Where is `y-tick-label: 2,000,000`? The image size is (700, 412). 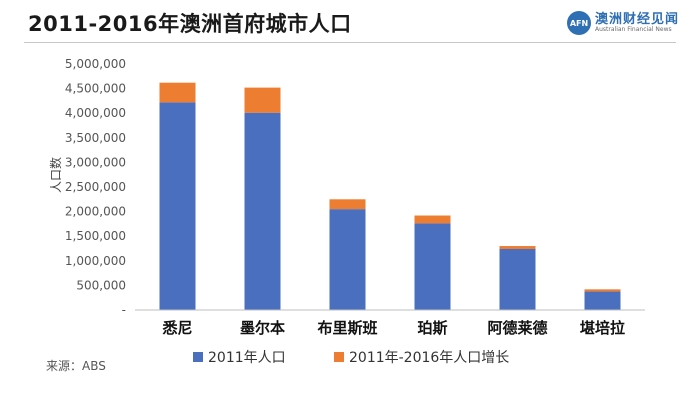
y-tick-label: 2,000,000 is located at coordinates (95, 212).